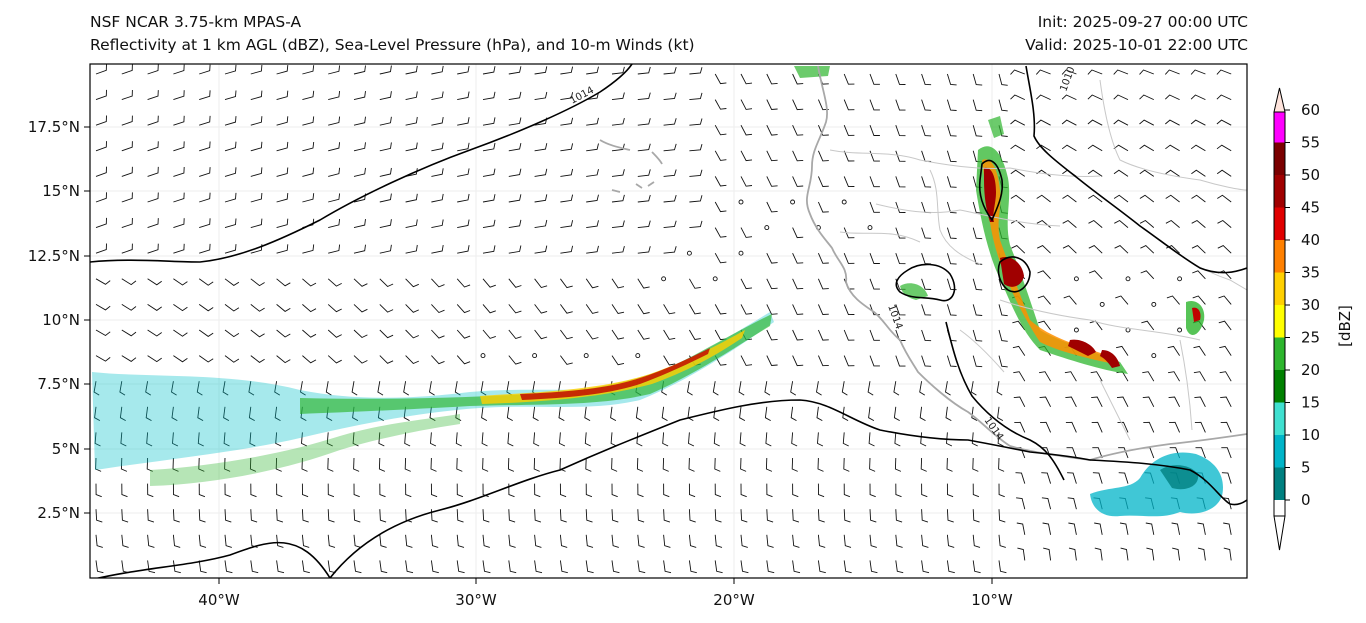 This screenshot has height=623, width=1366. I want to click on colorbar-tick-label: 0, so click(1306, 500).